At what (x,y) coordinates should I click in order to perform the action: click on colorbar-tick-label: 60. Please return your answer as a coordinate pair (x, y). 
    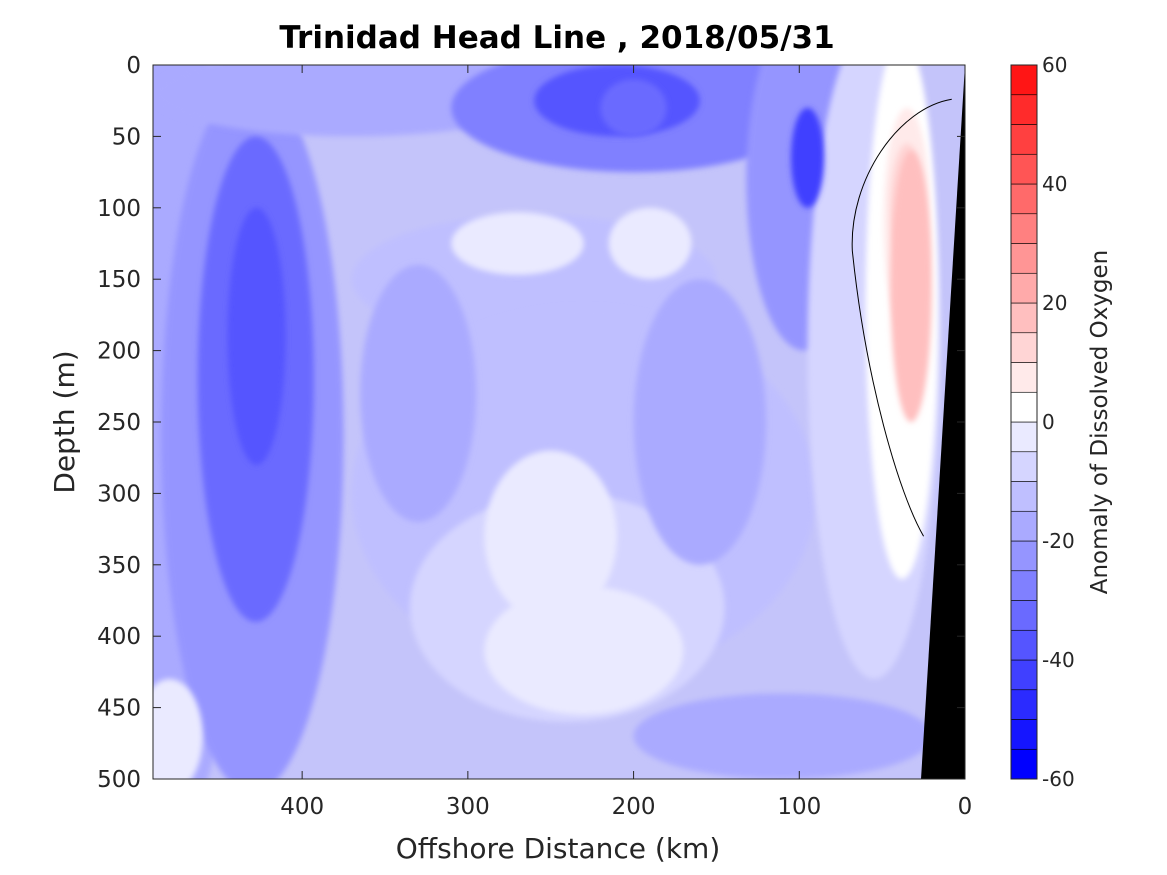
    Looking at the image, I should click on (1054, 65).